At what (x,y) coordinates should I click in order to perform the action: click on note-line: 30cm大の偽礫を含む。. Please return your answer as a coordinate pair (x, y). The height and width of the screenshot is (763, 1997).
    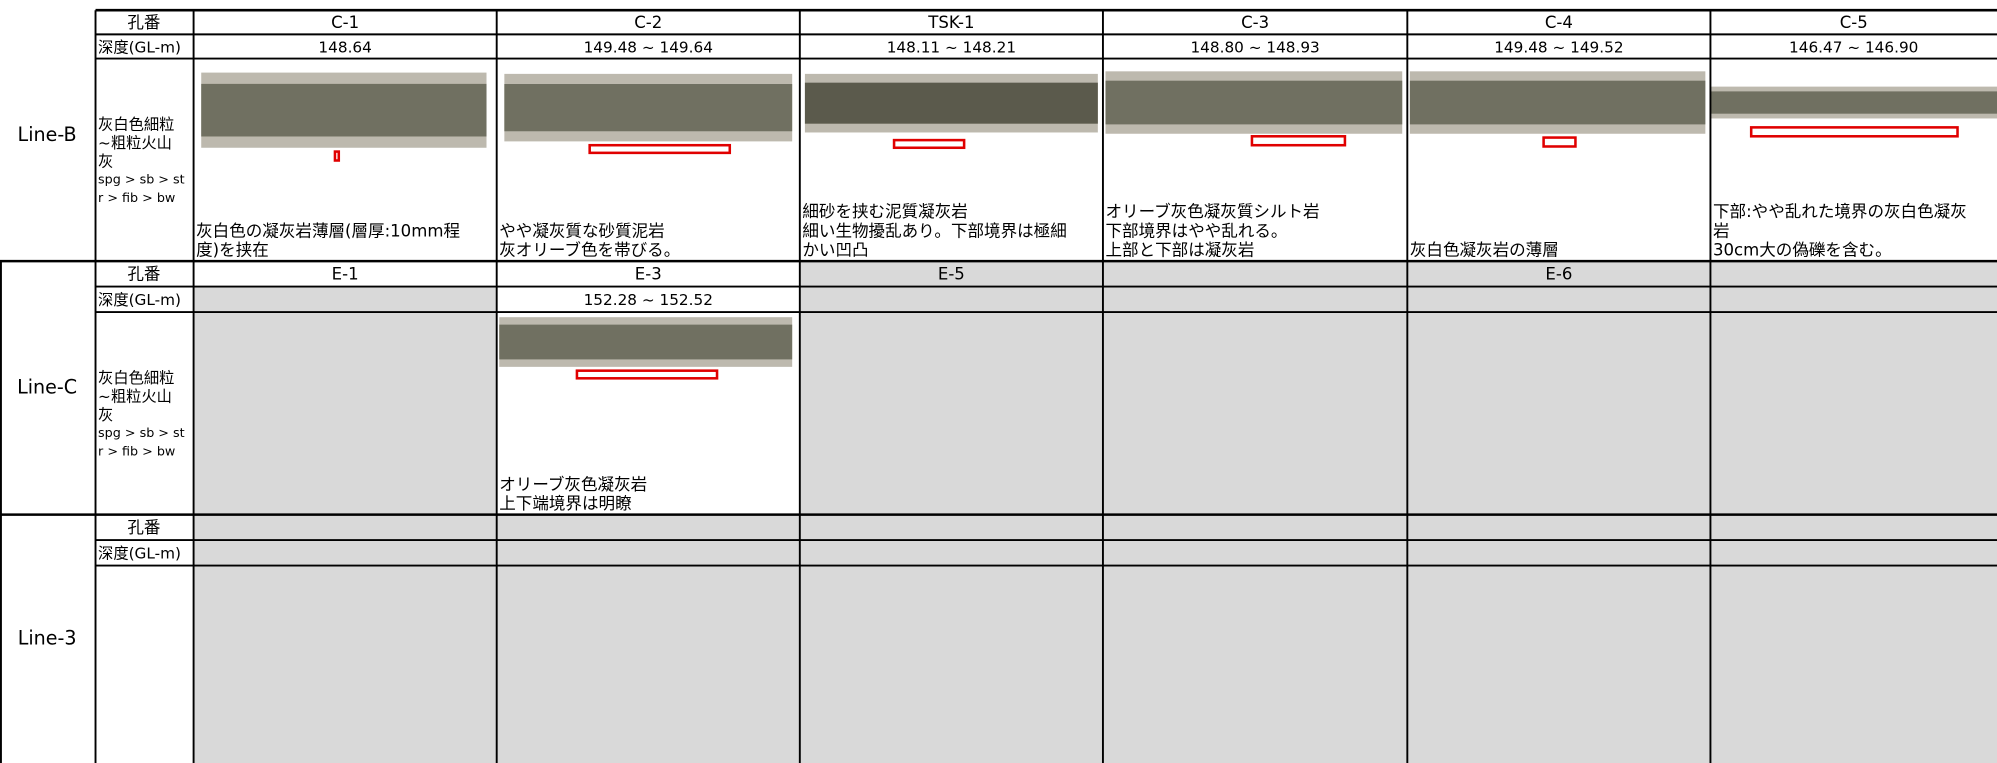
    Looking at the image, I should click on (1802, 249).